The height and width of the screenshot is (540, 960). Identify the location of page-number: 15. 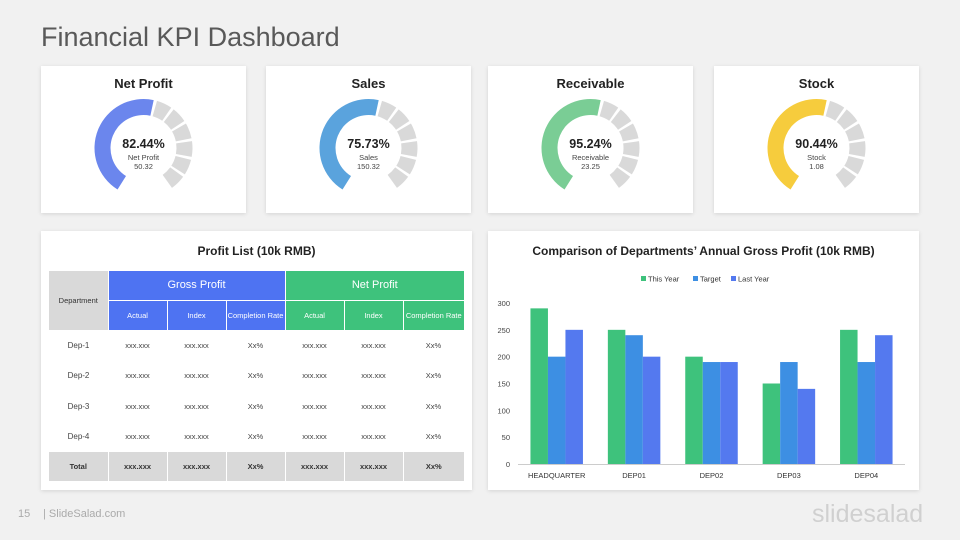
(24, 514).